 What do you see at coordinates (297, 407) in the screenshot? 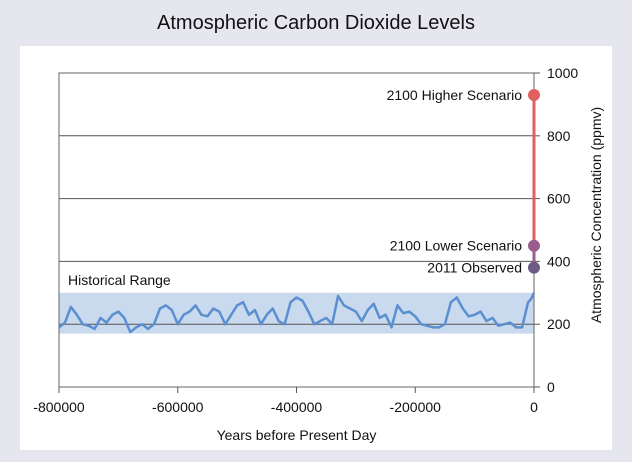
I see `x-tick-label: -400000` at bounding box center [297, 407].